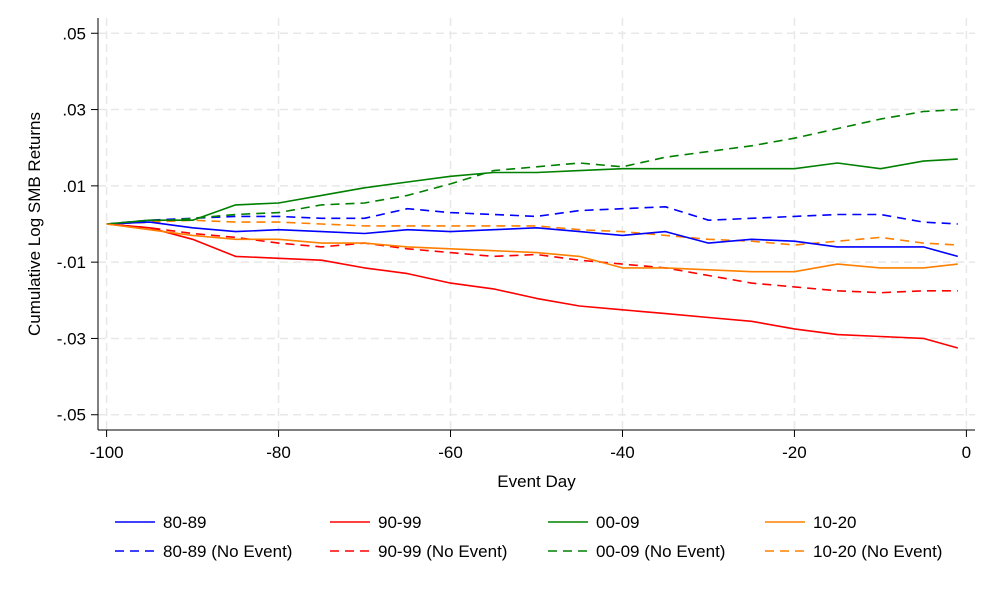  Describe the element at coordinates (74, 186) in the screenshot. I see `y-tick-label: .01` at that location.